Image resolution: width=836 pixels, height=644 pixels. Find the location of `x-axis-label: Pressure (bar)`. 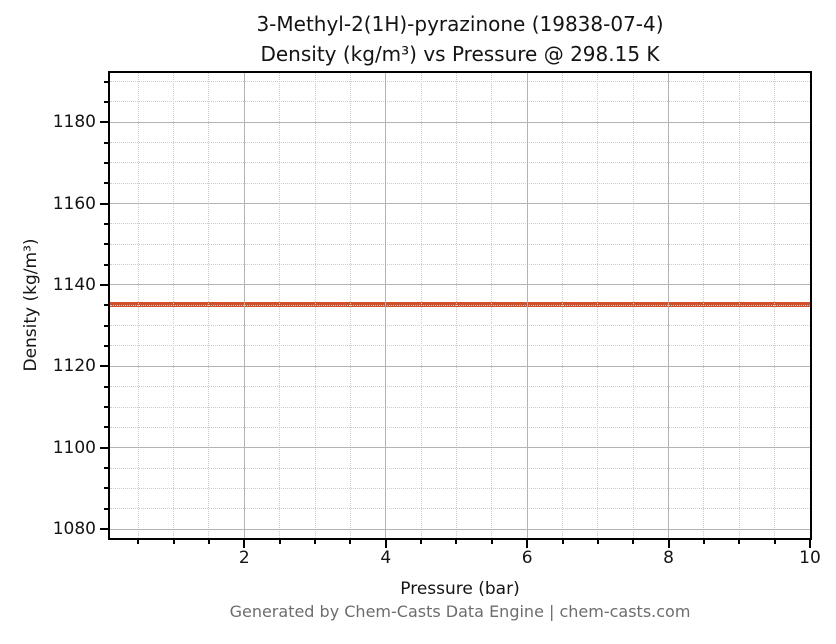

x-axis-label: Pressure (bar) is located at coordinates (460, 589).